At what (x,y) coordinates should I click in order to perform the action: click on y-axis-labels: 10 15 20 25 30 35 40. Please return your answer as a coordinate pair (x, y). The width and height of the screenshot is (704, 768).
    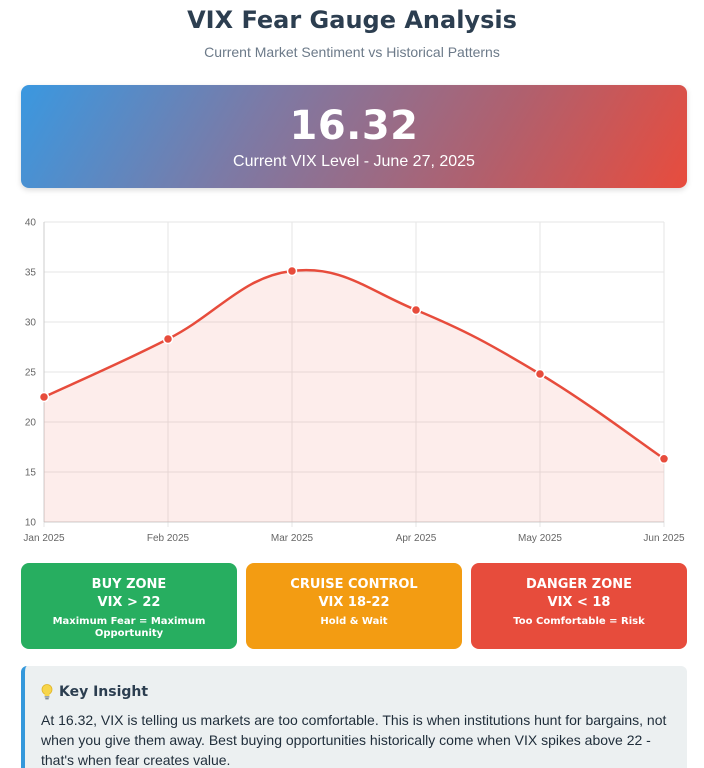
    Looking at the image, I should click on (31, 373).